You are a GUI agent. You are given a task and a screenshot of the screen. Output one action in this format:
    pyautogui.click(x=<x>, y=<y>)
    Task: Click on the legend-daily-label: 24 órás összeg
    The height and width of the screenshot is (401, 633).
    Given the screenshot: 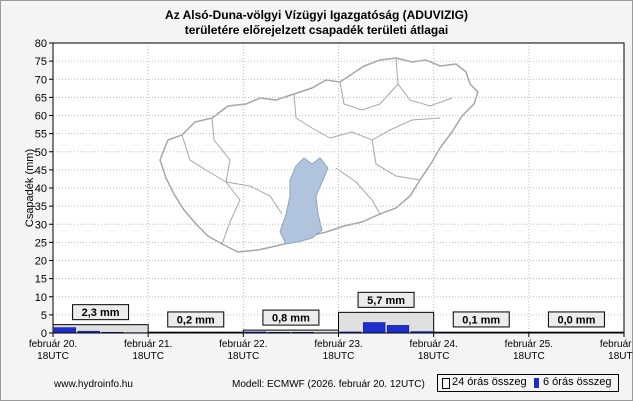 What is the action you would take?
    pyautogui.click(x=489, y=382)
    